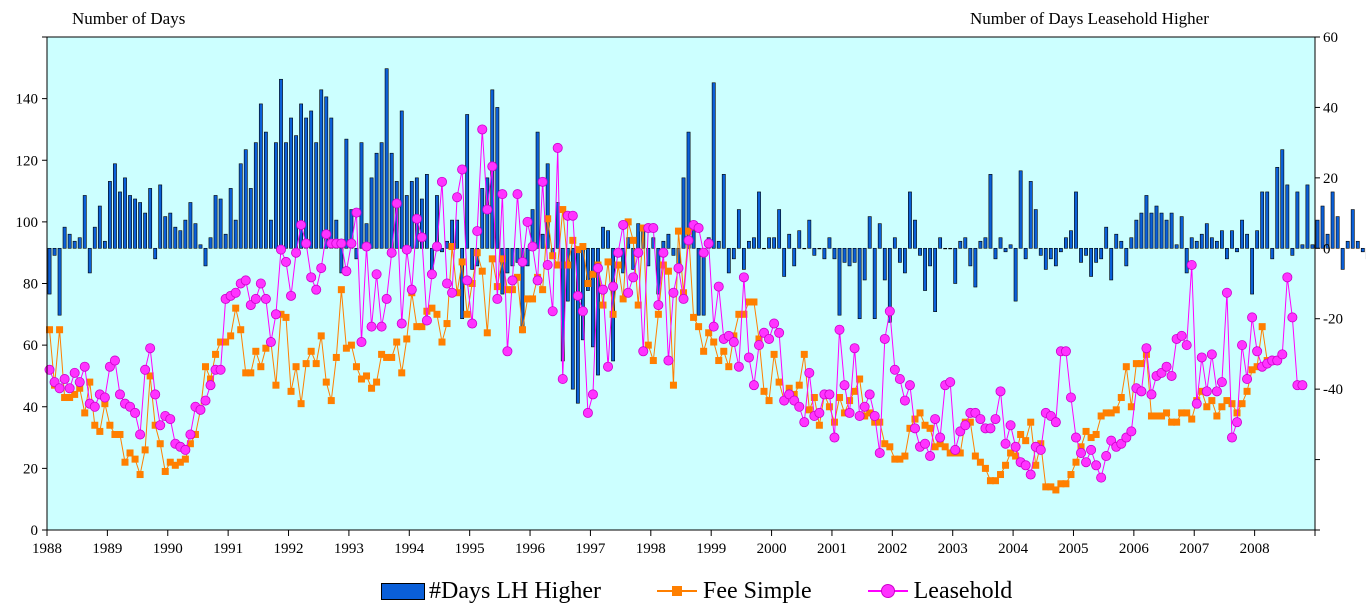 Image resolution: width=1366 pixels, height=608 pixels. Describe the element at coordinates (30, 285) in the screenshot. I see `left-tick-label: 80` at that location.